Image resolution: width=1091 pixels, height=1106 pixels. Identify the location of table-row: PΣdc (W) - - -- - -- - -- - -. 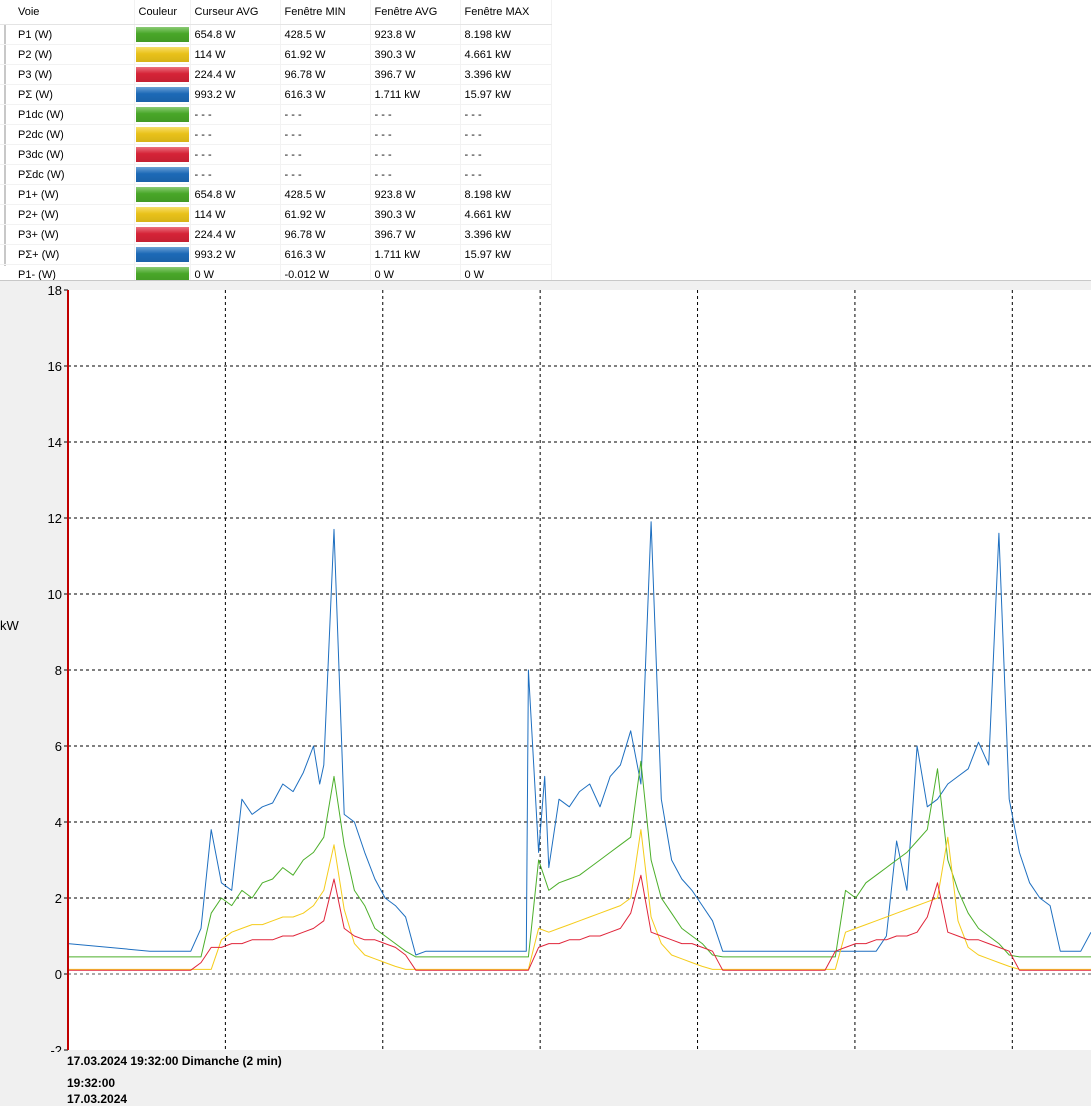
(276, 174).